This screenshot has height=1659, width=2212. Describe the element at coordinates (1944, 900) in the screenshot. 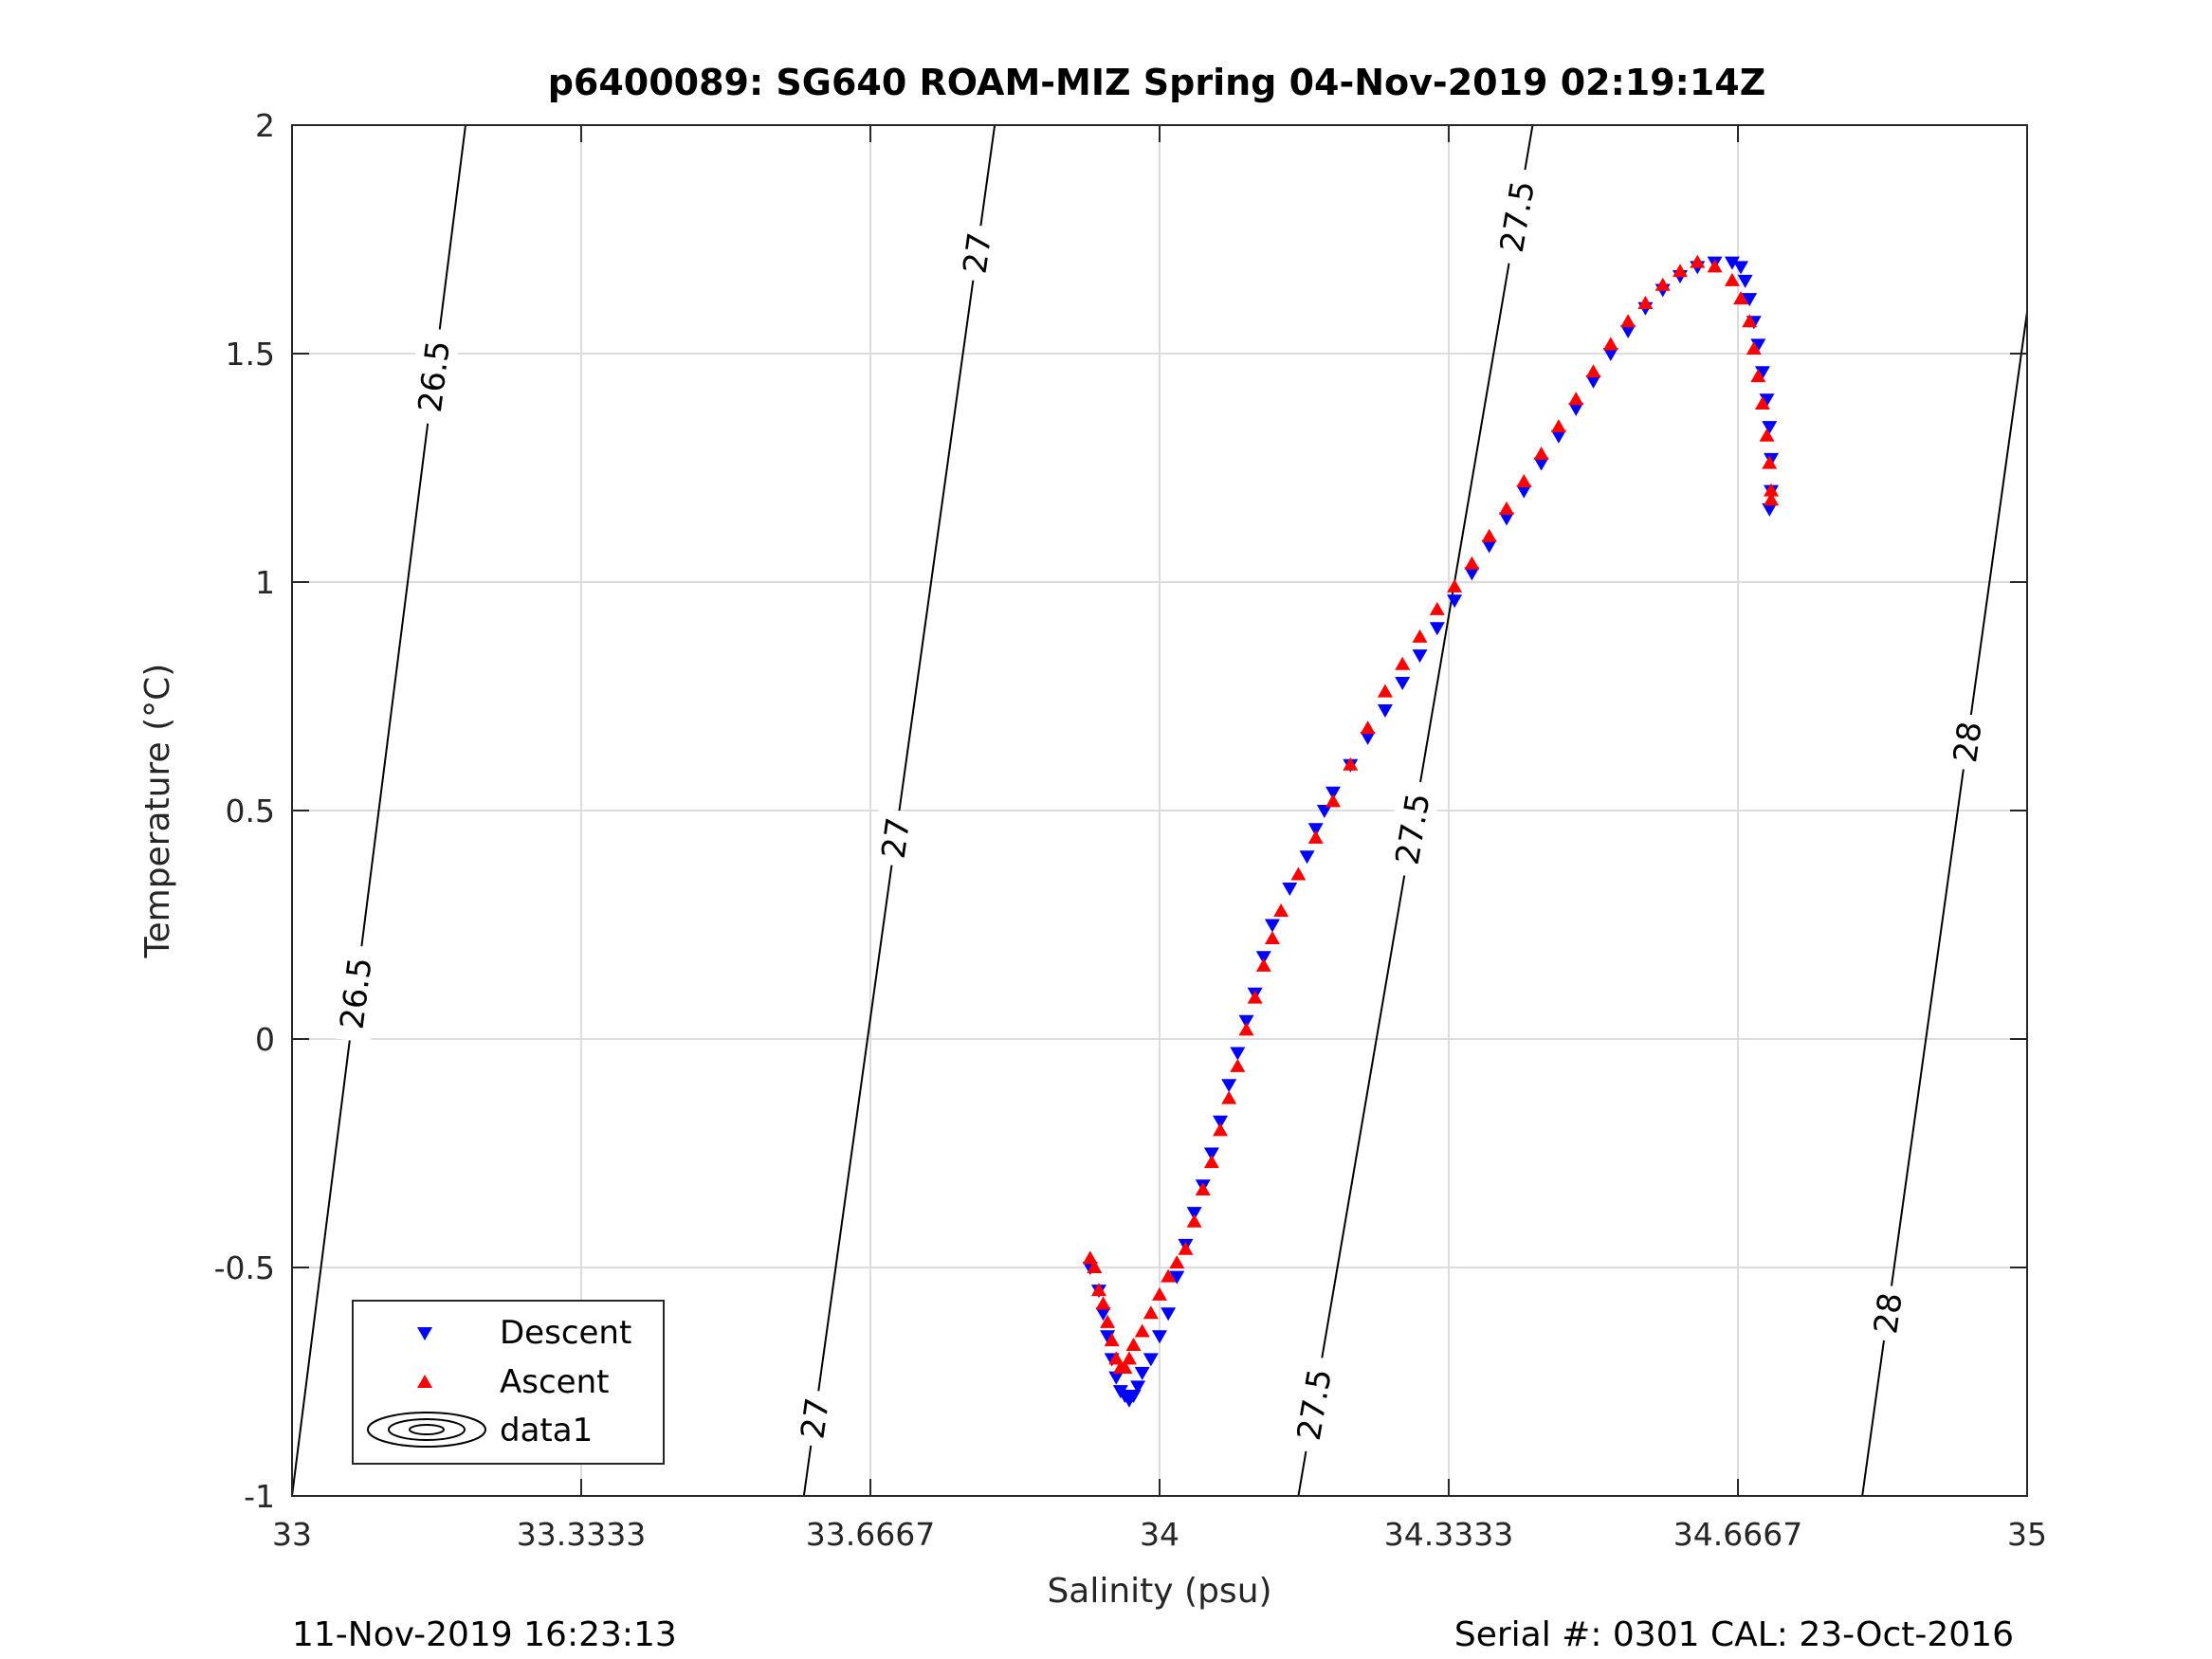

I see `contour-28: 28 28` at that location.